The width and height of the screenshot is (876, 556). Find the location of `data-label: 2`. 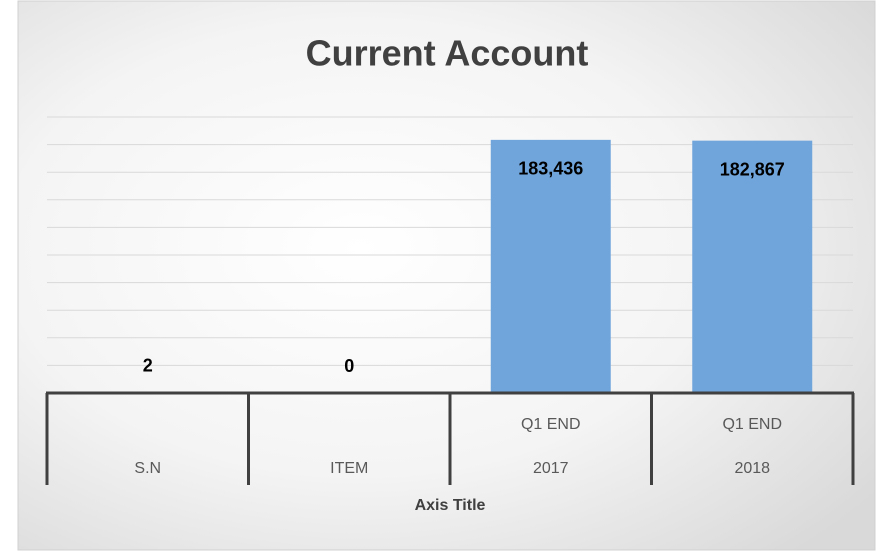

data-label: 2 is located at coordinates (148, 366).